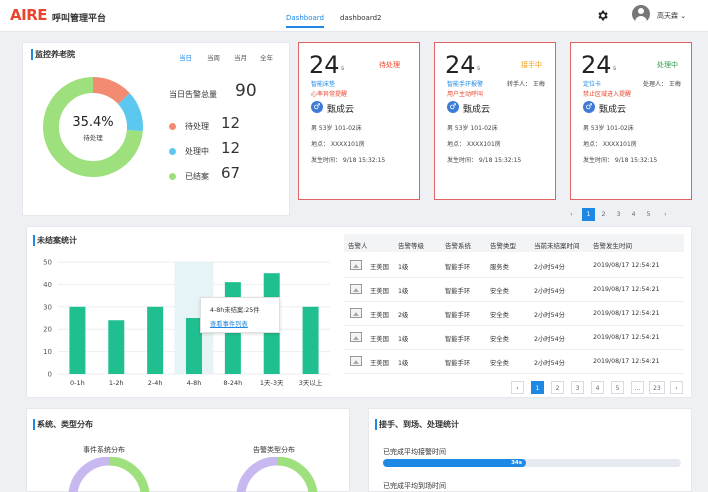  Describe the element at coordinates (465, 84) in the screenshot. I see `alert-device: 智能手环报警` at that location.